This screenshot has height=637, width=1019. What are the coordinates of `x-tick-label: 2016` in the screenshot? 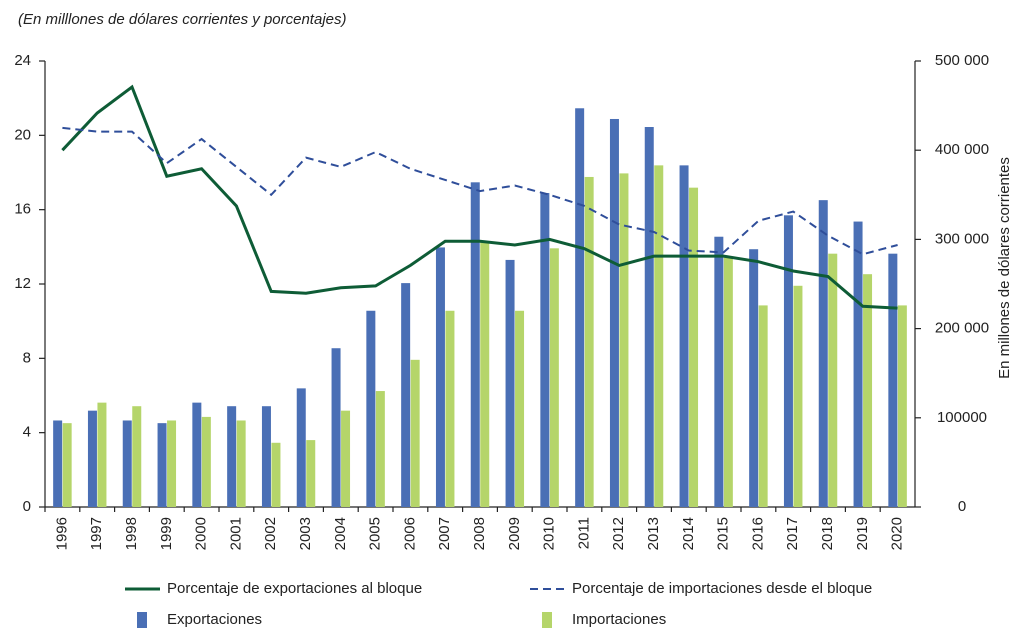 It's located at (757, 533).